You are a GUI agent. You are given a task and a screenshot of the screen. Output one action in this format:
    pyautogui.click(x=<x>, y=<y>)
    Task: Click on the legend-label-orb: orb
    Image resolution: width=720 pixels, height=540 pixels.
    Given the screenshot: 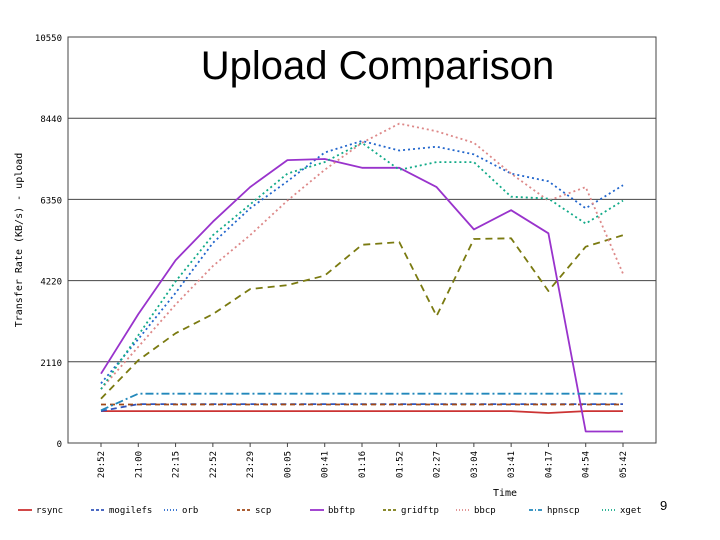 What is the action you would take?
    pyautogui.click(x=190, y=511)
    